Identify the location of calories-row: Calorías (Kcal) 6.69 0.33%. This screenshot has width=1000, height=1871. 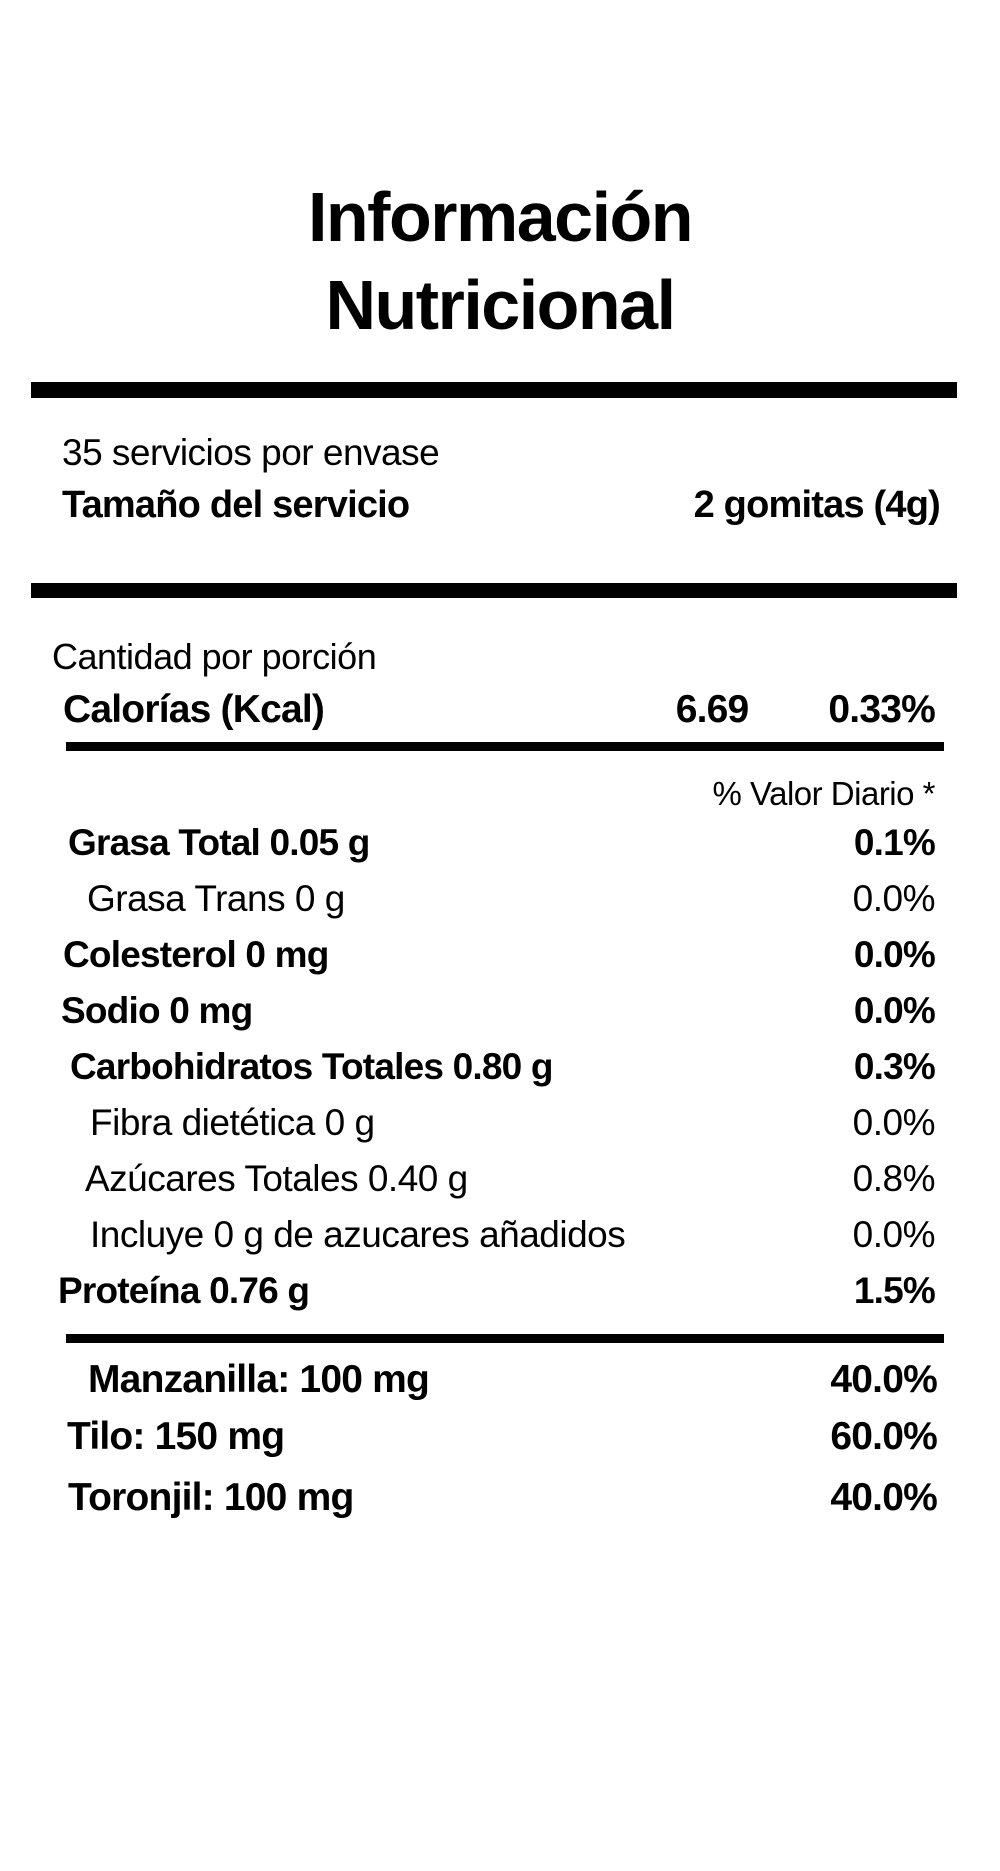
(499, 710).